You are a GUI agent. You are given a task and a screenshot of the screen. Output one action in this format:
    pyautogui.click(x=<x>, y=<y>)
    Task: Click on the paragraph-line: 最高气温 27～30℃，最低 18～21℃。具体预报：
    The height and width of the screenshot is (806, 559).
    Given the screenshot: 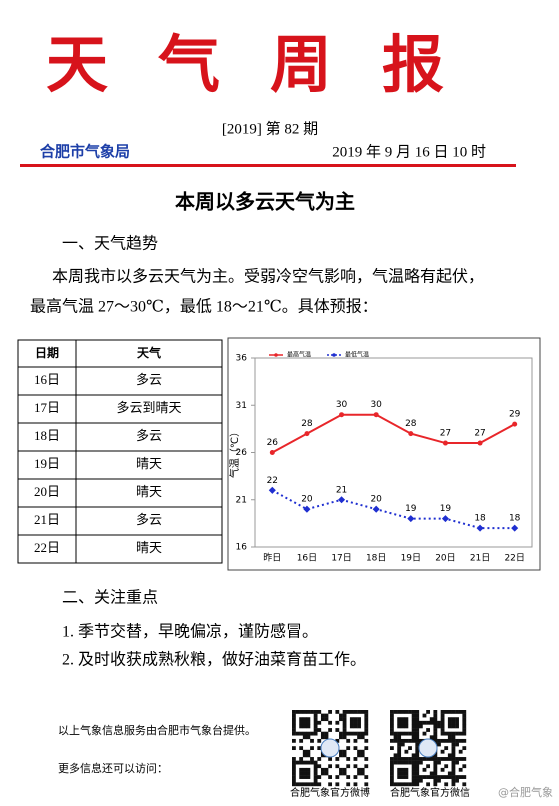 What is the action you would take?
    pyautogui.click(x=204, y=307)
    